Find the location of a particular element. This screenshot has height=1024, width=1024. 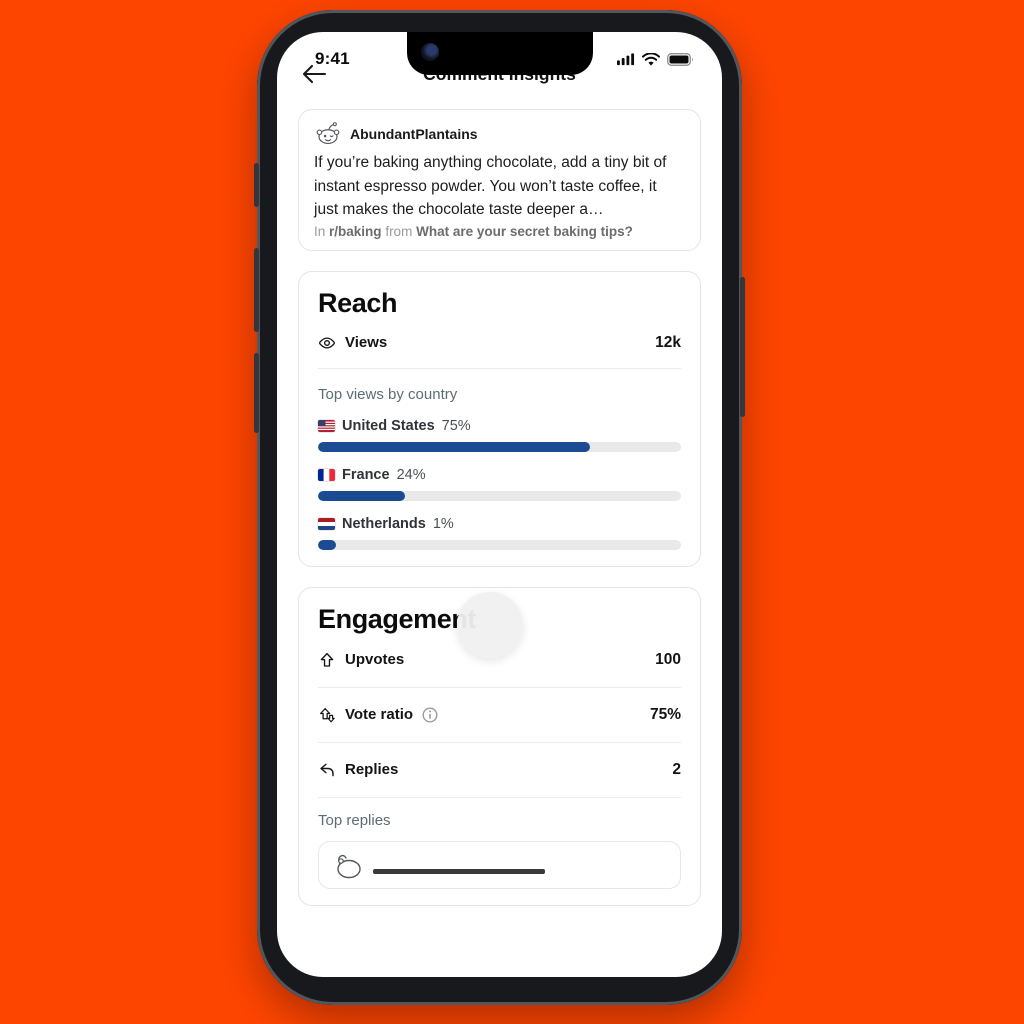

source-mid: from is located at coordinates (399, 231).